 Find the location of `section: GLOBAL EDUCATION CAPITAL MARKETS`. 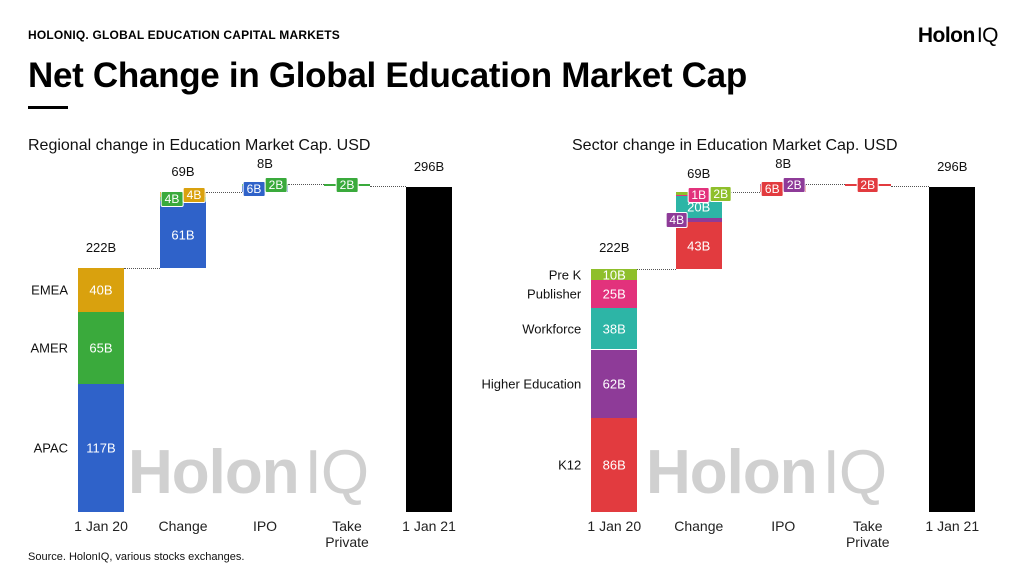

section: GLOBAL EDUCATION CAPITAL MARKETS is located at coordinates (216, 35).